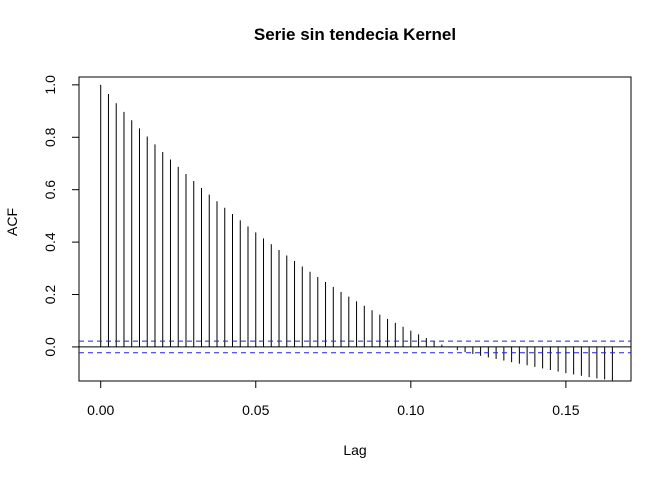 The height and width of the screenshot is (480, 672). What do you see at coordinates (50, 242) in the screenshot?
I see `y-tick-label: 0.4` at bounding box center [50, 242].